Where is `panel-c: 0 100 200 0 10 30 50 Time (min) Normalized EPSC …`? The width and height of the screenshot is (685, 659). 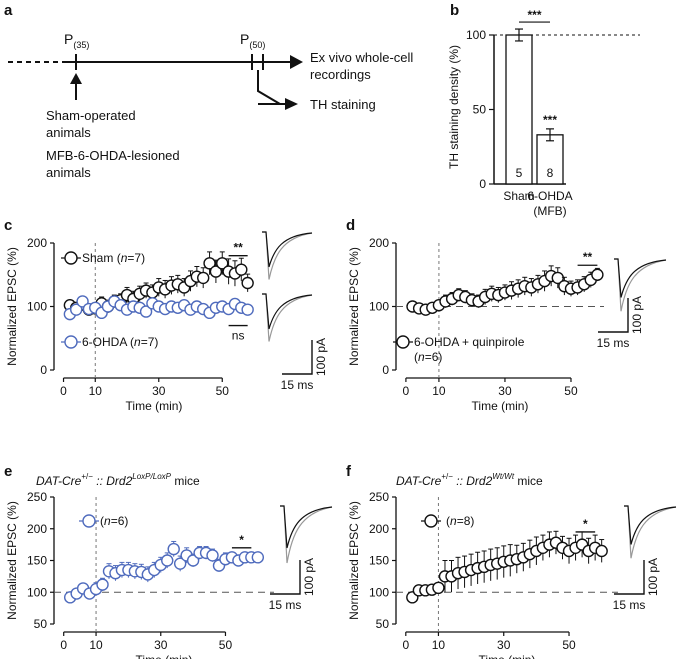 panel-c: 0 100 200 0 10 30 50 Time (min) Normalized EPSC … is located at coordinates (166, 322).